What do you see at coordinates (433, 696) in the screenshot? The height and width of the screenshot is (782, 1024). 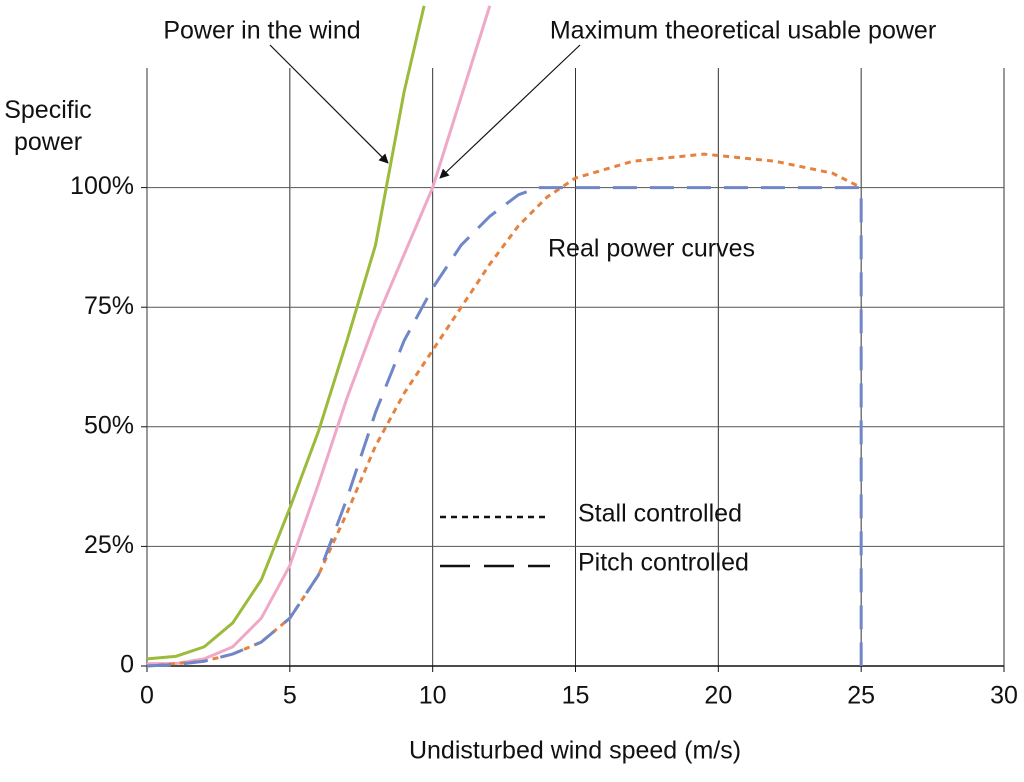 I see `x-tick-label: 10` at bounding box center [433, 696].